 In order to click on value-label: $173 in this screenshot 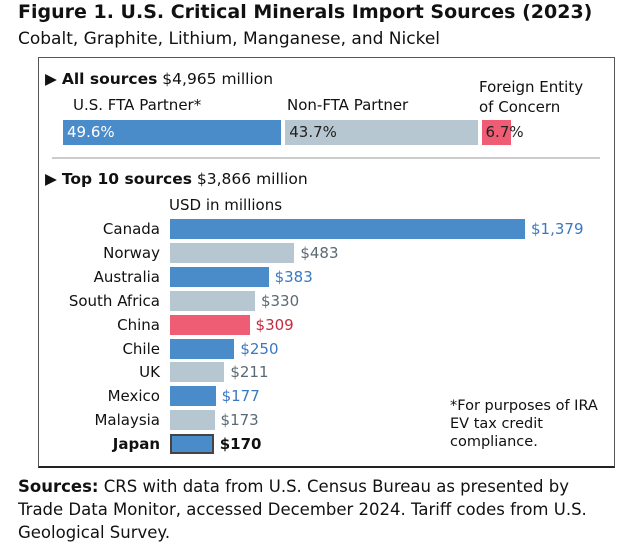, I will do `click(239, 420)`.